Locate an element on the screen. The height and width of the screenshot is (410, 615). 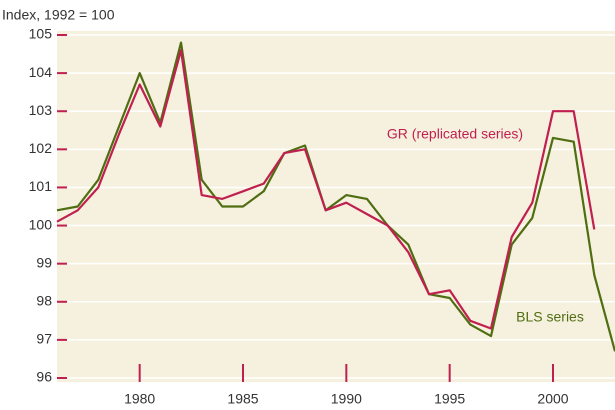
series-label: GR (replicated series) is located at coordinates (455, 134).